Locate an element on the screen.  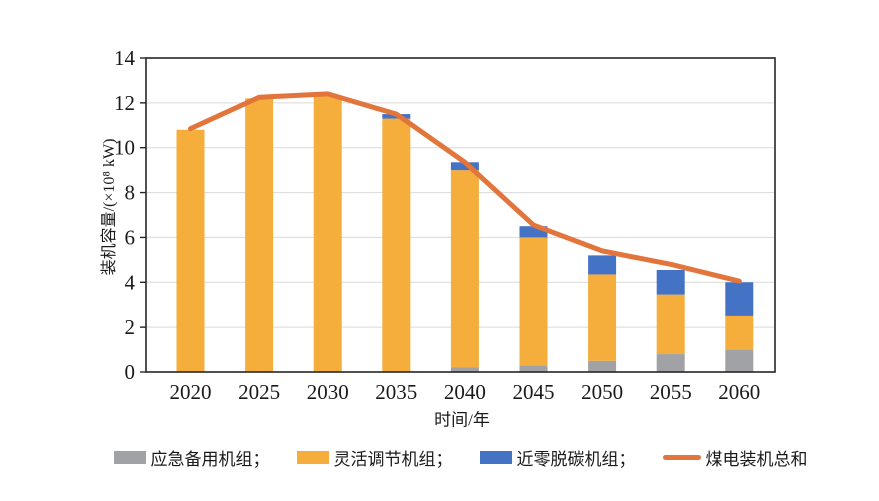
x-tick-label: 2055 is located at coordinates (671, 392).